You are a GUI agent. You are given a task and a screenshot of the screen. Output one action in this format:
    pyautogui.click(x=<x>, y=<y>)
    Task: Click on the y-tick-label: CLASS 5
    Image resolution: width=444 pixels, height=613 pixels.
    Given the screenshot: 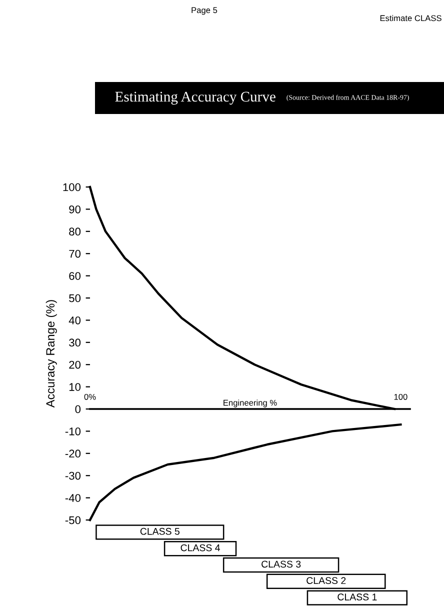 What is the action you would take?
    pyautogui.click(x=160, y=531)
    